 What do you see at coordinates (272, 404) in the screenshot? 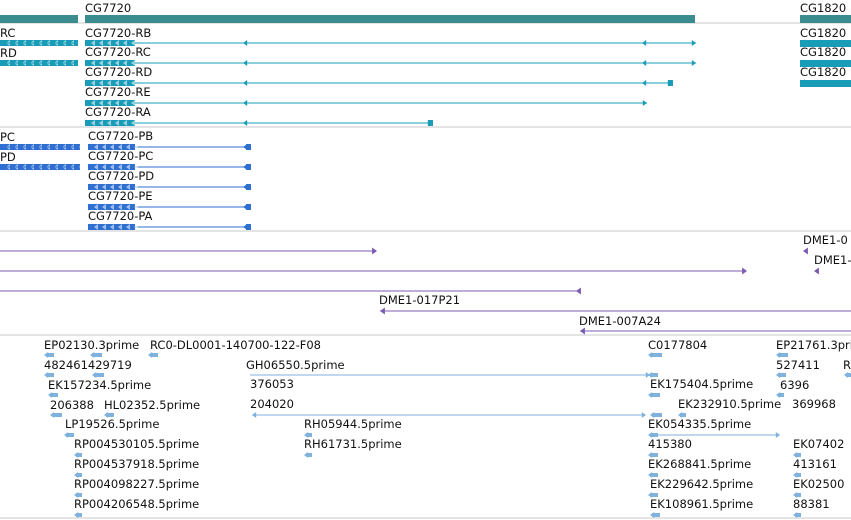
I see `est-label: 204020` at bounding box center [272, 404].